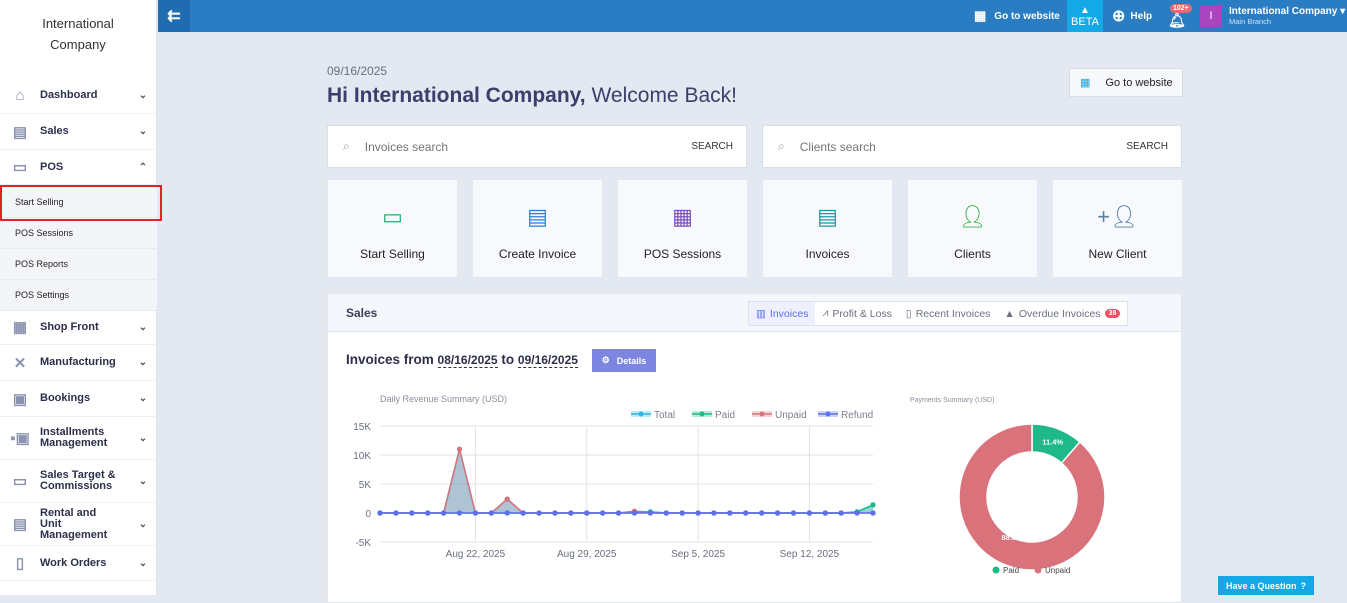  Describe the element at coordinates (69, 326) in the screenshot. I see `nav-label: Shop Front` at that location.